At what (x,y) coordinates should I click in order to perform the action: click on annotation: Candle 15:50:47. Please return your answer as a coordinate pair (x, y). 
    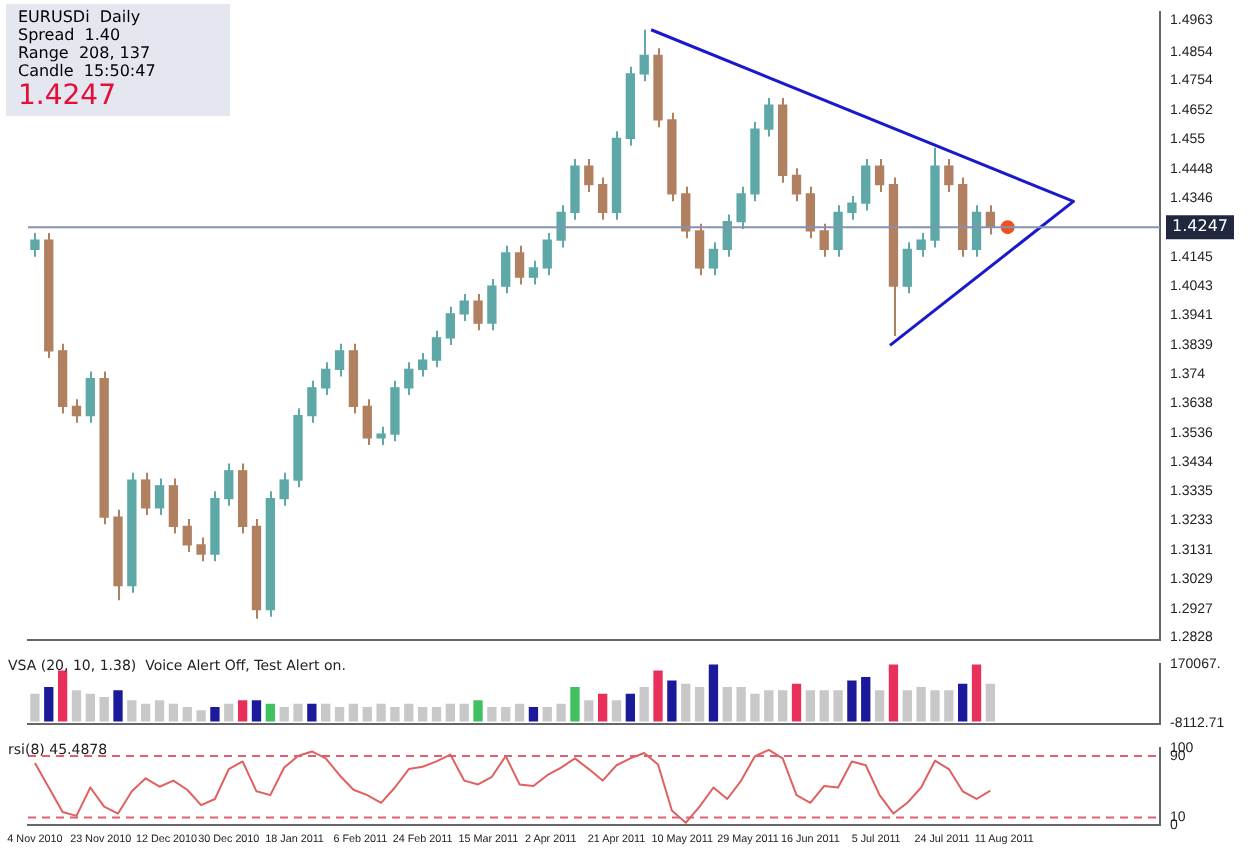
    Looking at the image, I should click on (88, 71).